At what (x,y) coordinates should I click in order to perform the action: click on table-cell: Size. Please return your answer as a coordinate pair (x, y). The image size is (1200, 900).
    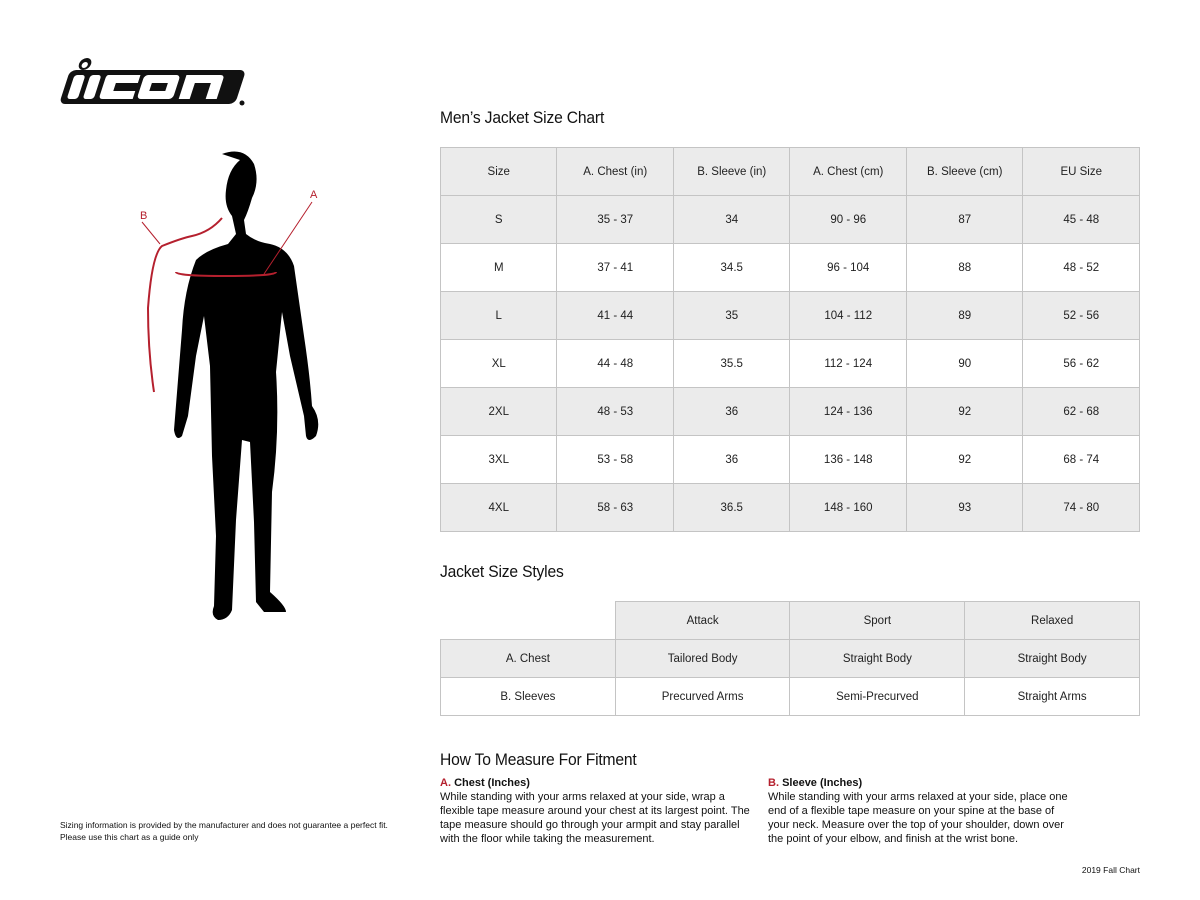
    Looking at the image, I should click on (498, 171).